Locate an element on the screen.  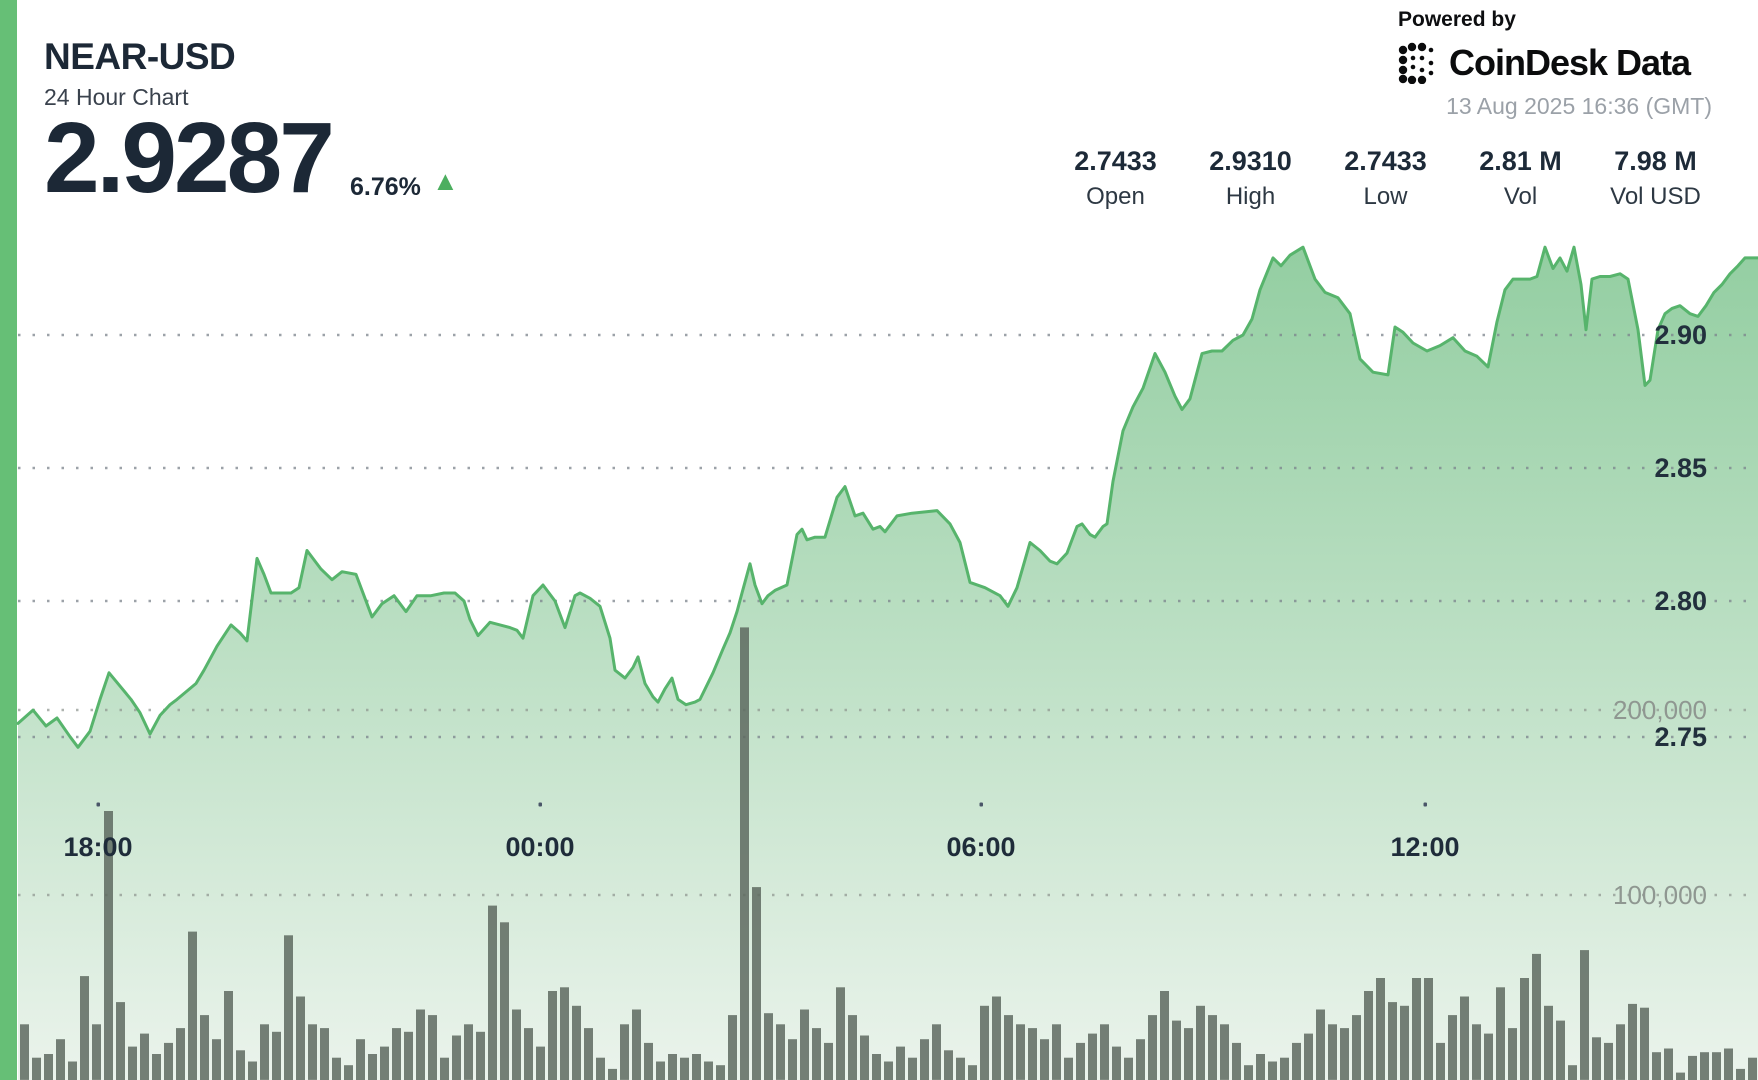
x-axis-label-06:00: 06:00 is located at coordinates (980, 847).